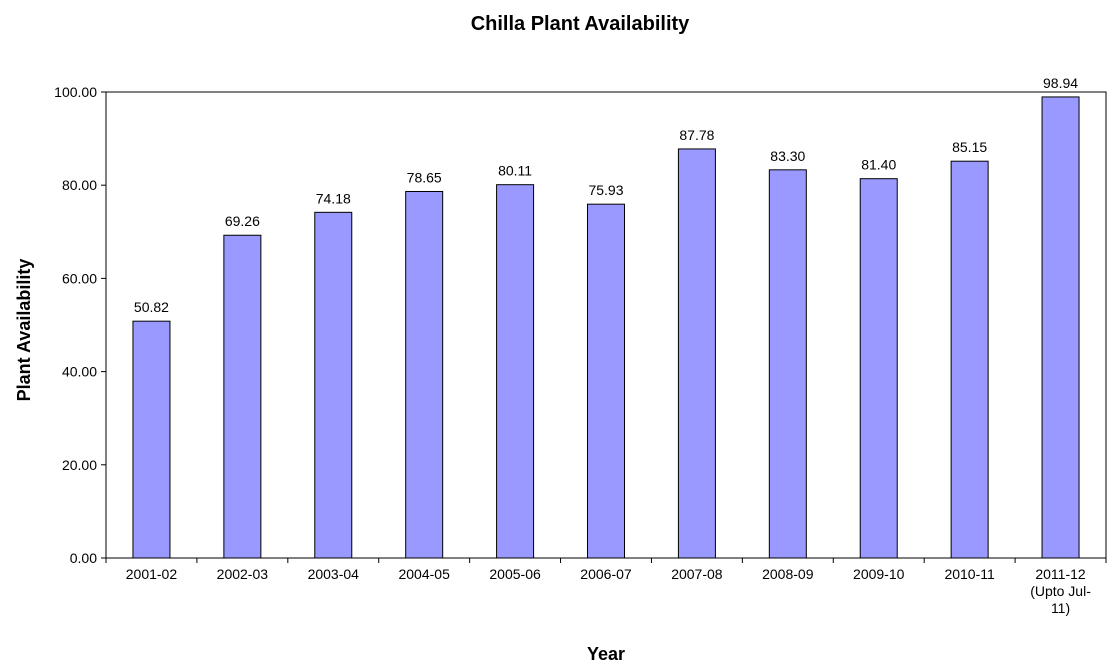 The width and height of the screenshot is (1114, 663). Describe the element at coordinates (424, 177) in the screenshot. I see `data-label: 78.65` at that location.